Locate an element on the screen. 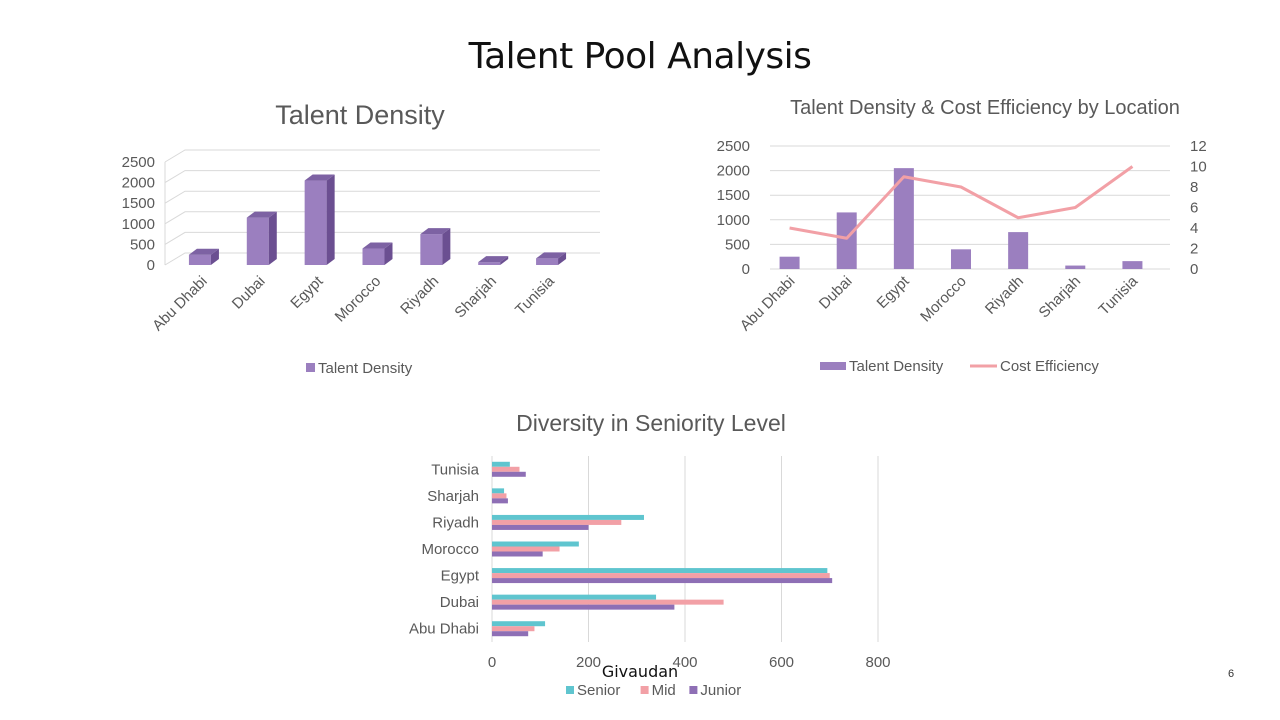  chart3-xtick-label: 600 is located at coordinates (781, 662).